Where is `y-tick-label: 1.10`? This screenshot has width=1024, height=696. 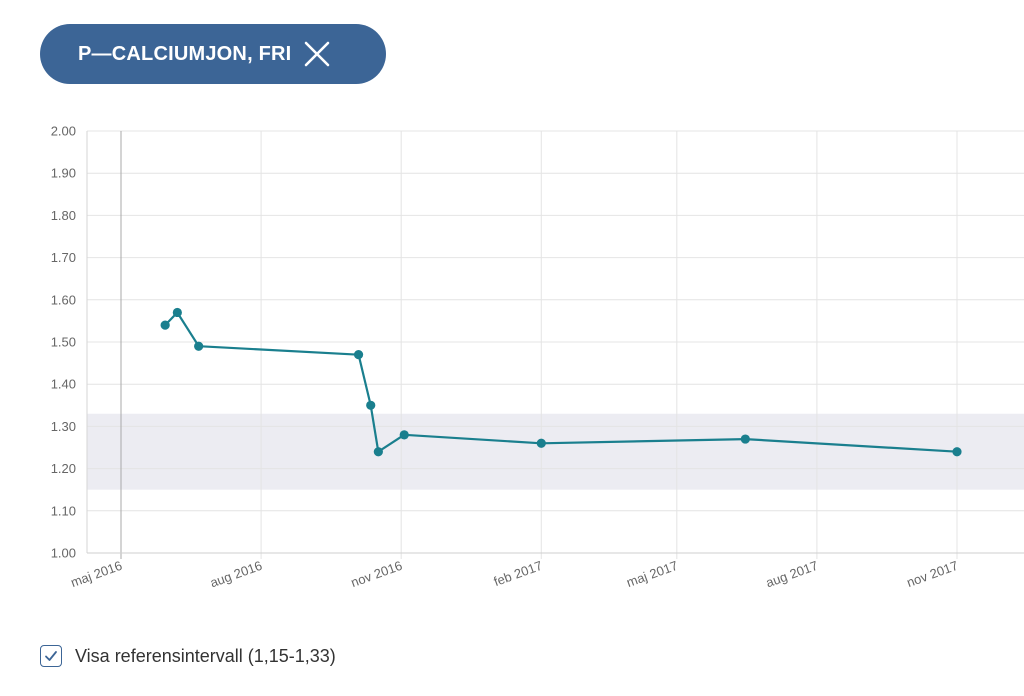
y-tick-label: 1.10 is located at coordinates (63, 510).